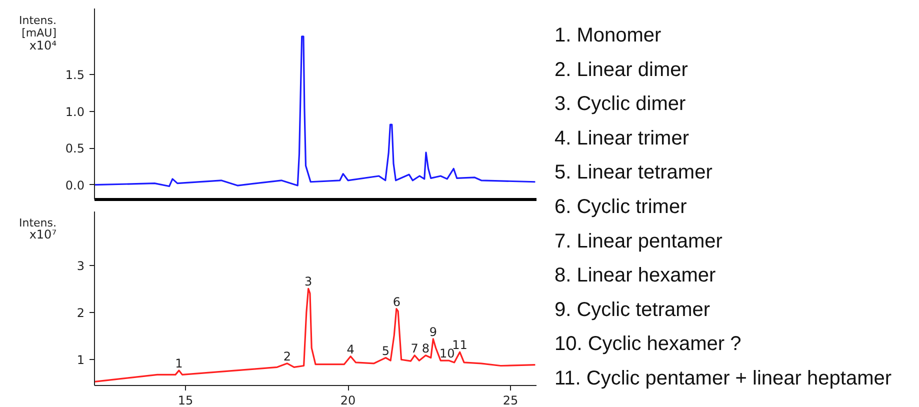 This screenshot has width=919, height=407. What do you see at coordinates (608, 35) in the screenshot?
I see `text: 1. Monomer` at bounding box center [608, 35].